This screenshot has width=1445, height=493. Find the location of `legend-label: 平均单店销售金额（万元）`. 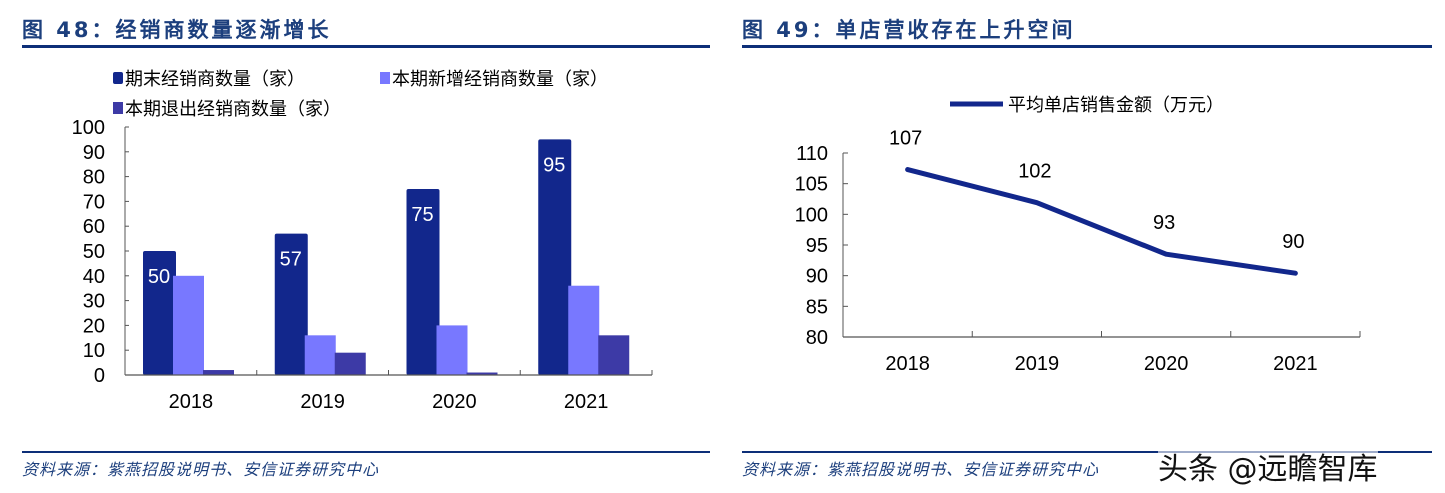

legend-label: 平均单店销售金额（万元） is located at coordinates (1116, 105).